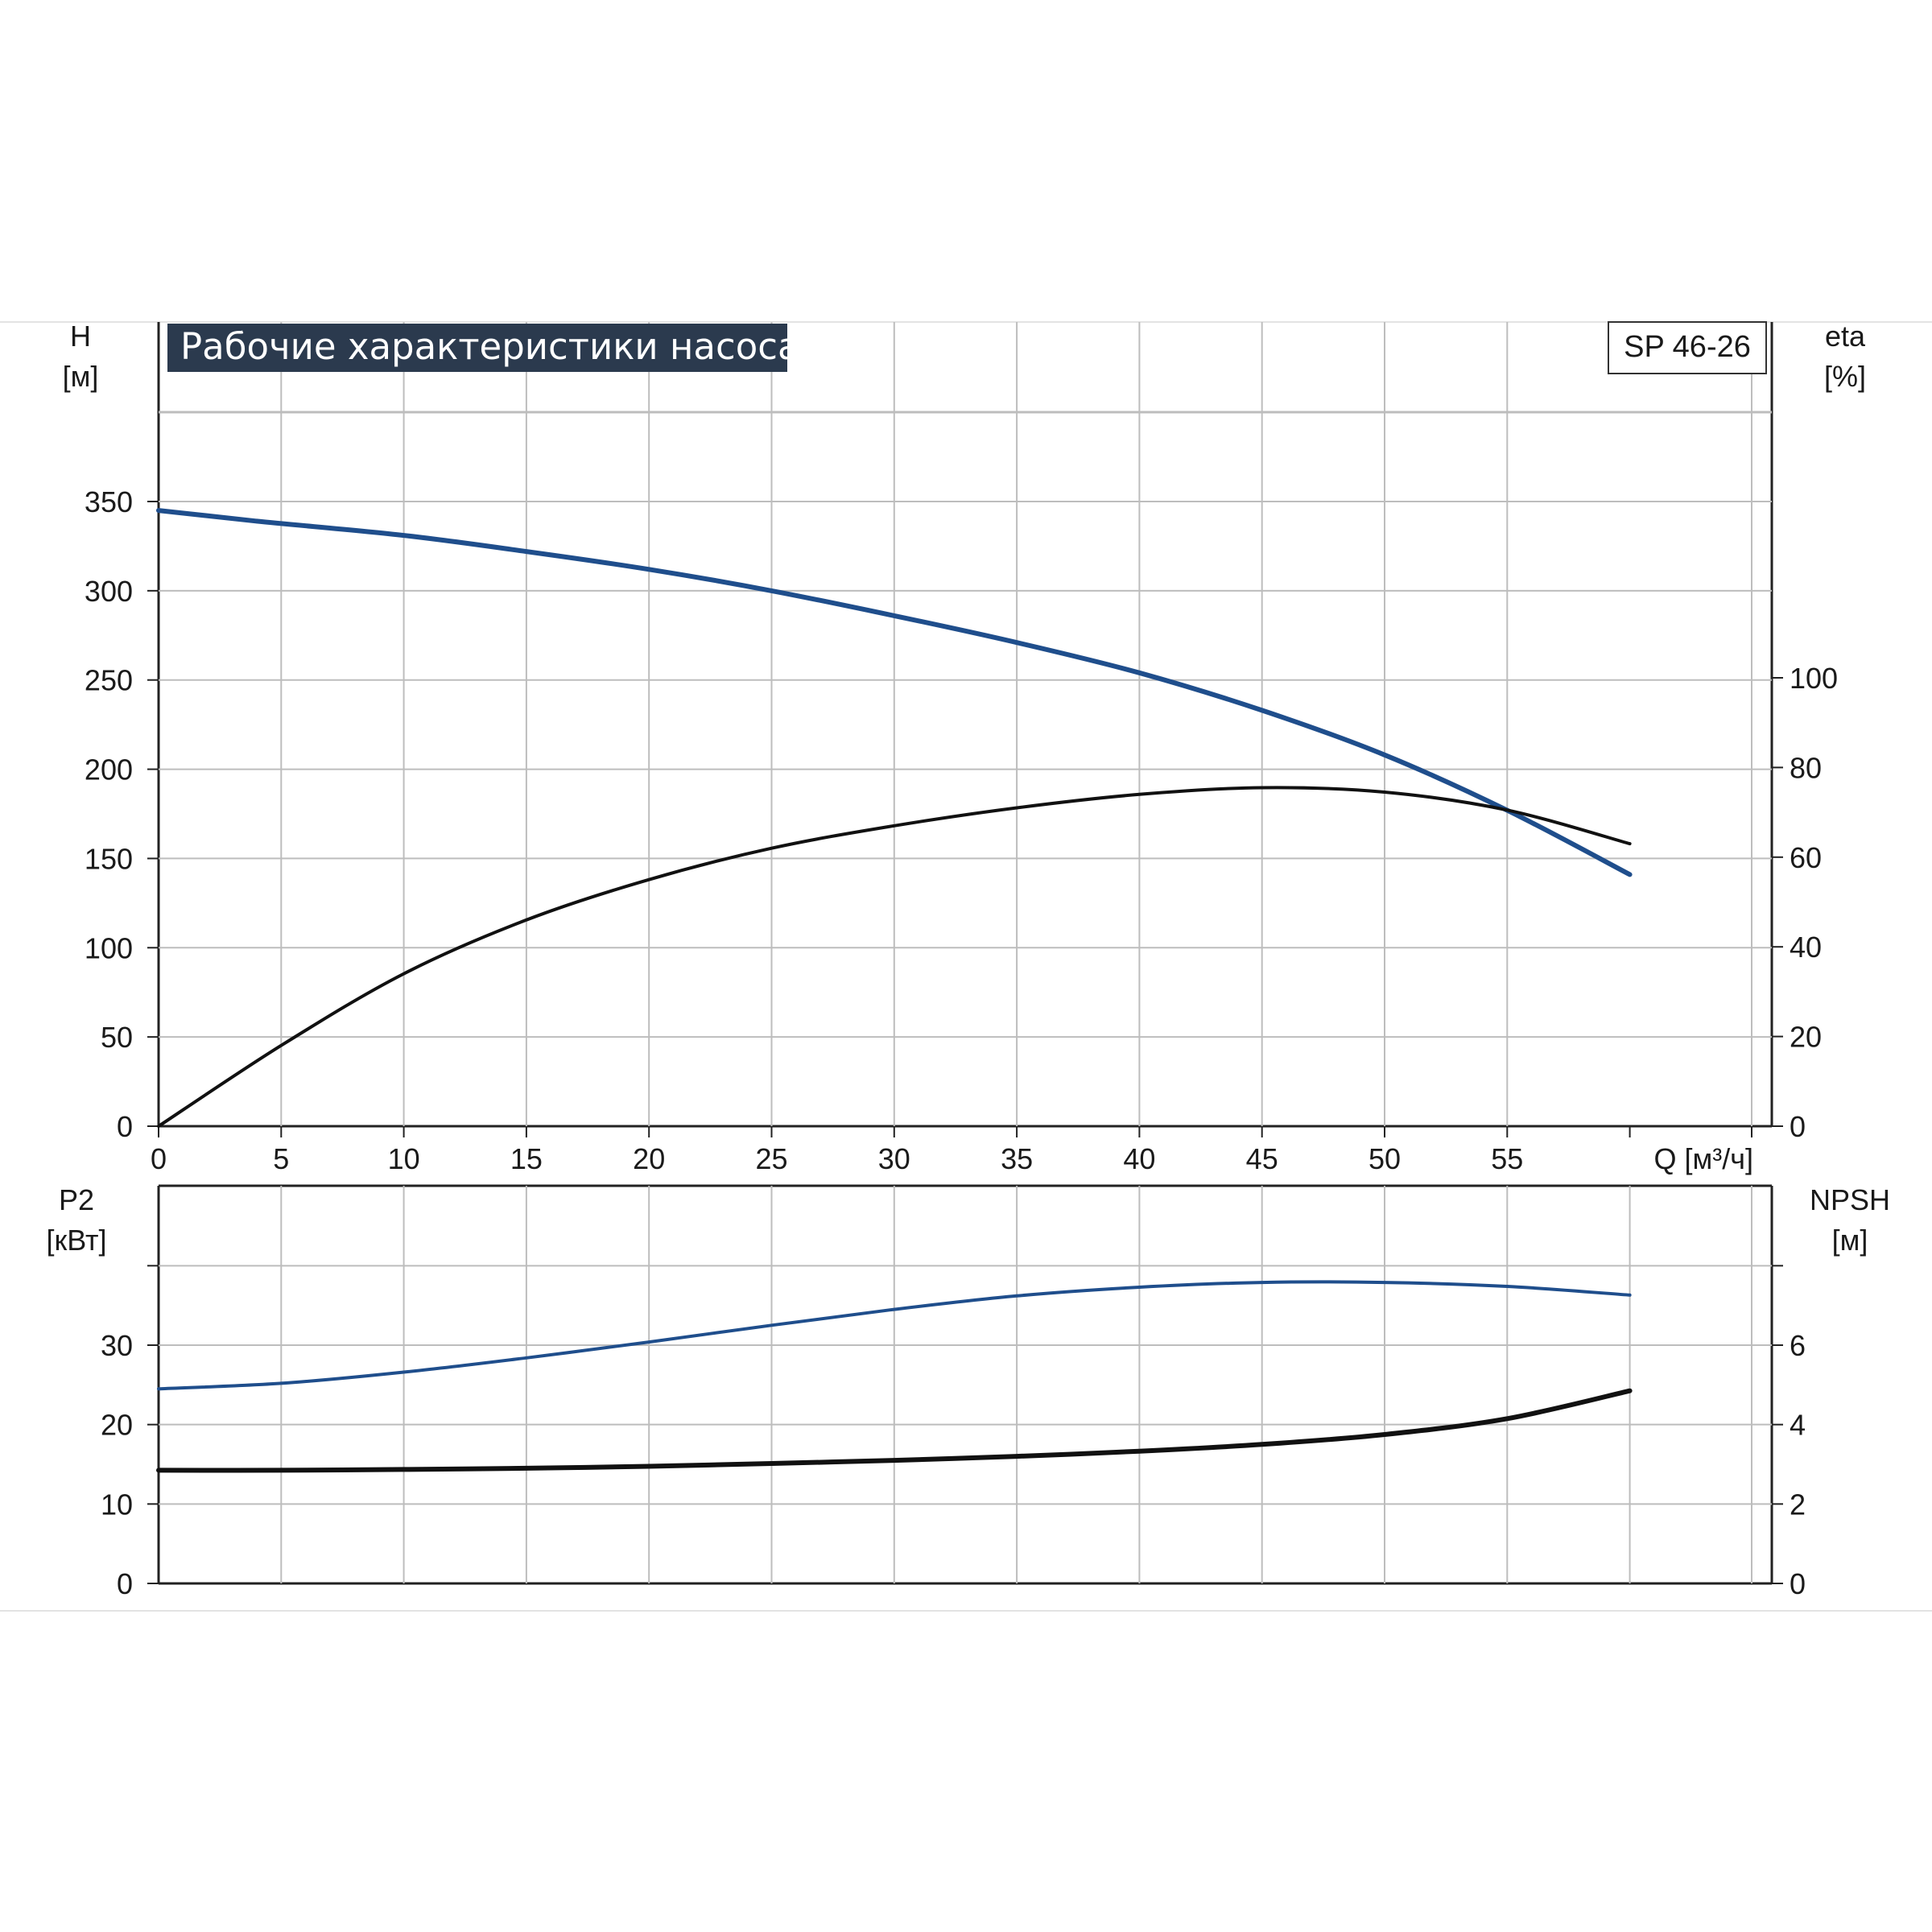 The width and height of the screenshot is (1932, 1932). What do you see at coordinates (125, 1126) in the screenshot?
I see `y-left-tick-label: 0` at bounding box center [125, 1126].